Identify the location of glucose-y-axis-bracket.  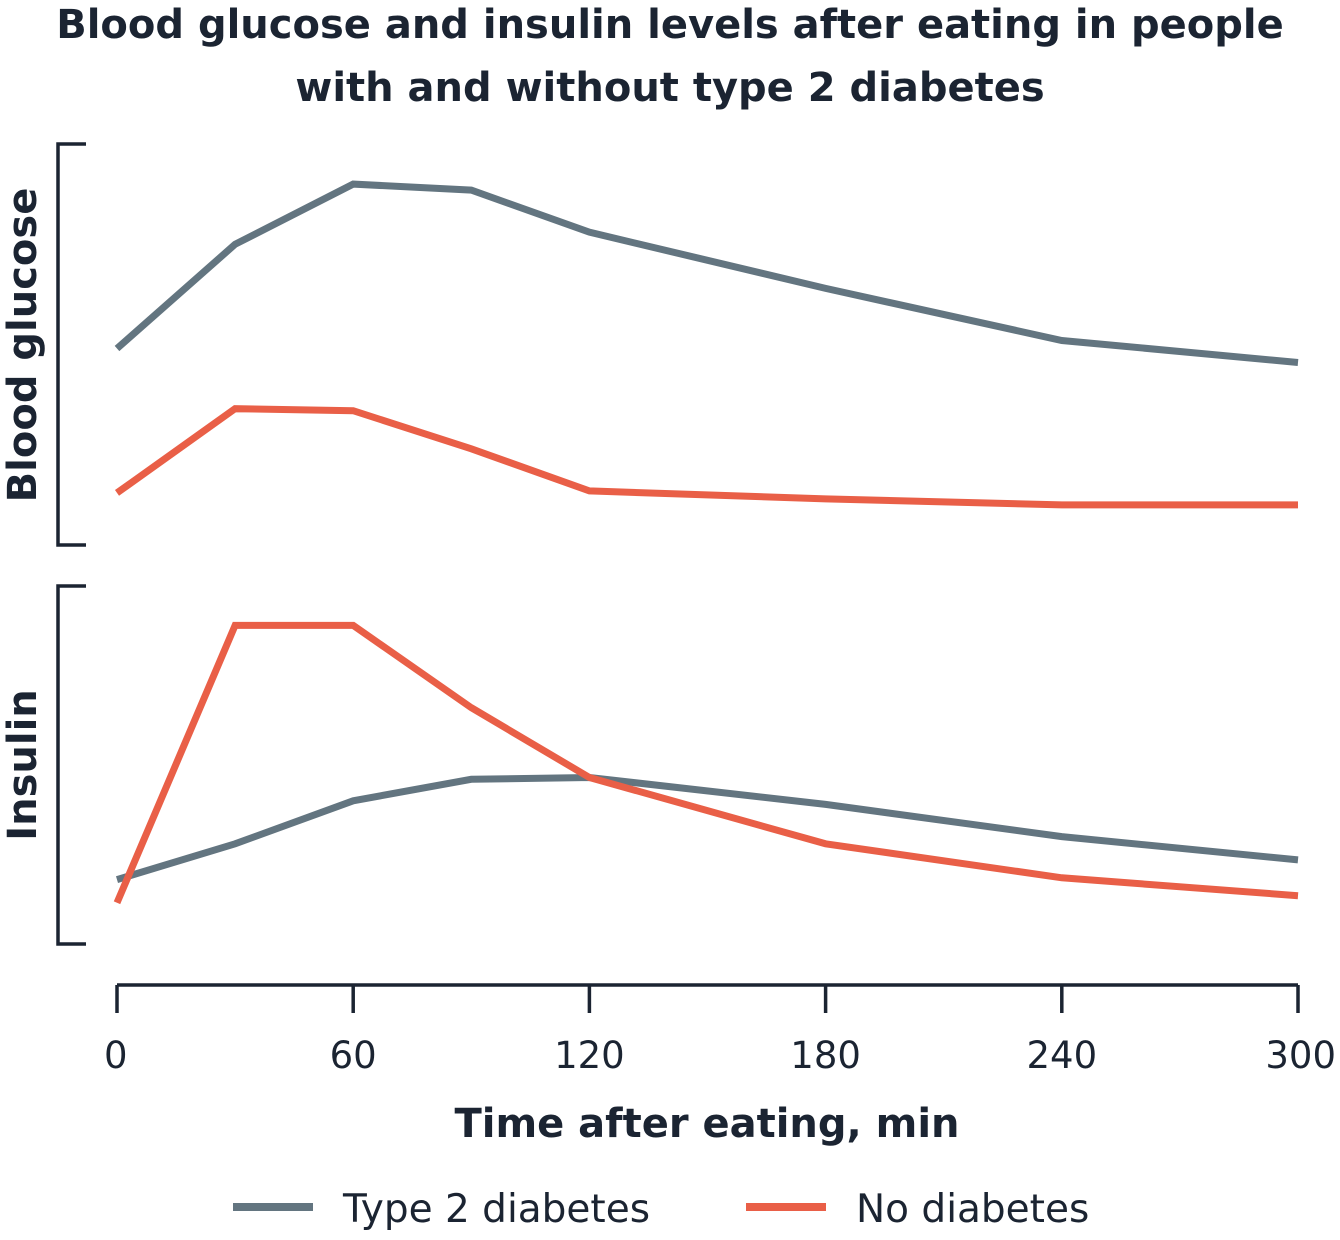
(71, 344).